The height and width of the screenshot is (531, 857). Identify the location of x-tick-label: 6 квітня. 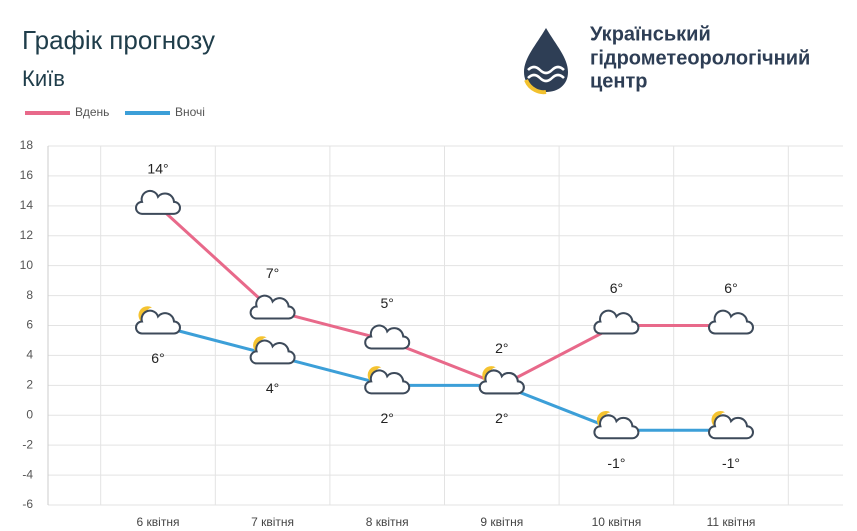
(158, 522).